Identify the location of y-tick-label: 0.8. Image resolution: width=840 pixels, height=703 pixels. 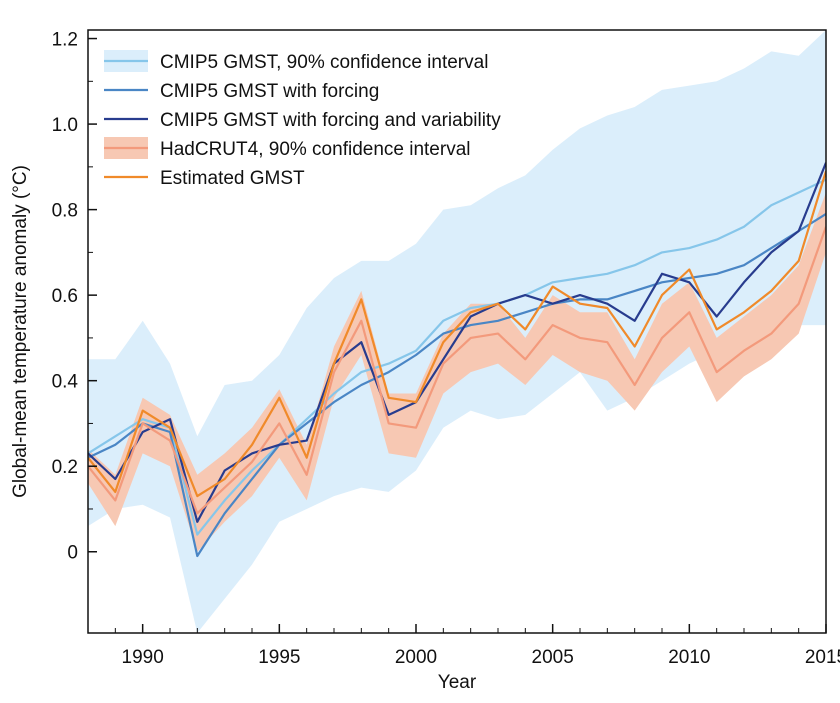
(65, 211).